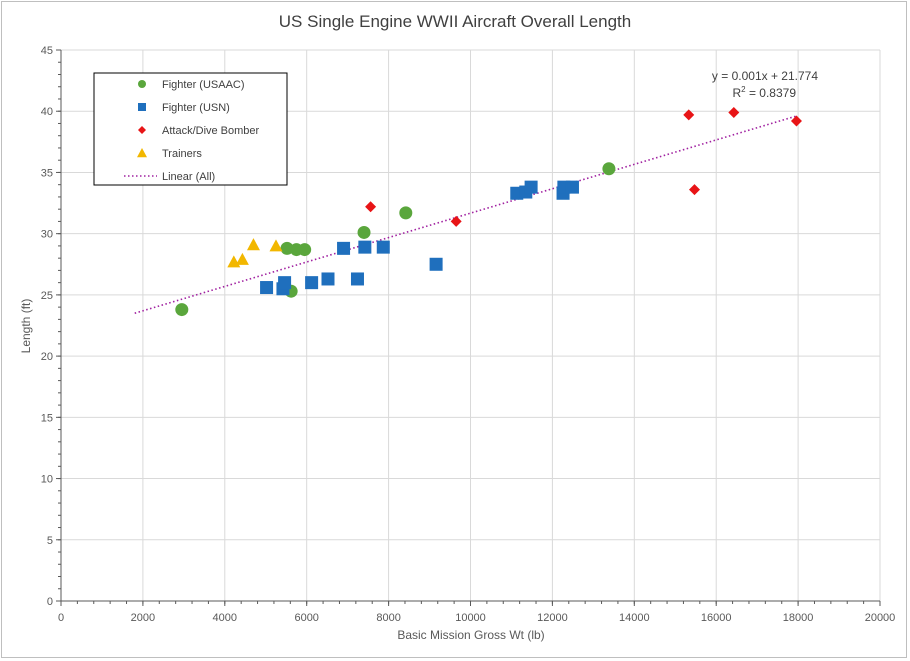 This screenshot has height=661, width=910. What do you see at coordinates (47, 173) in the screenshot?
I see `y-tick-label: 35` at bounding box center [47, 173].